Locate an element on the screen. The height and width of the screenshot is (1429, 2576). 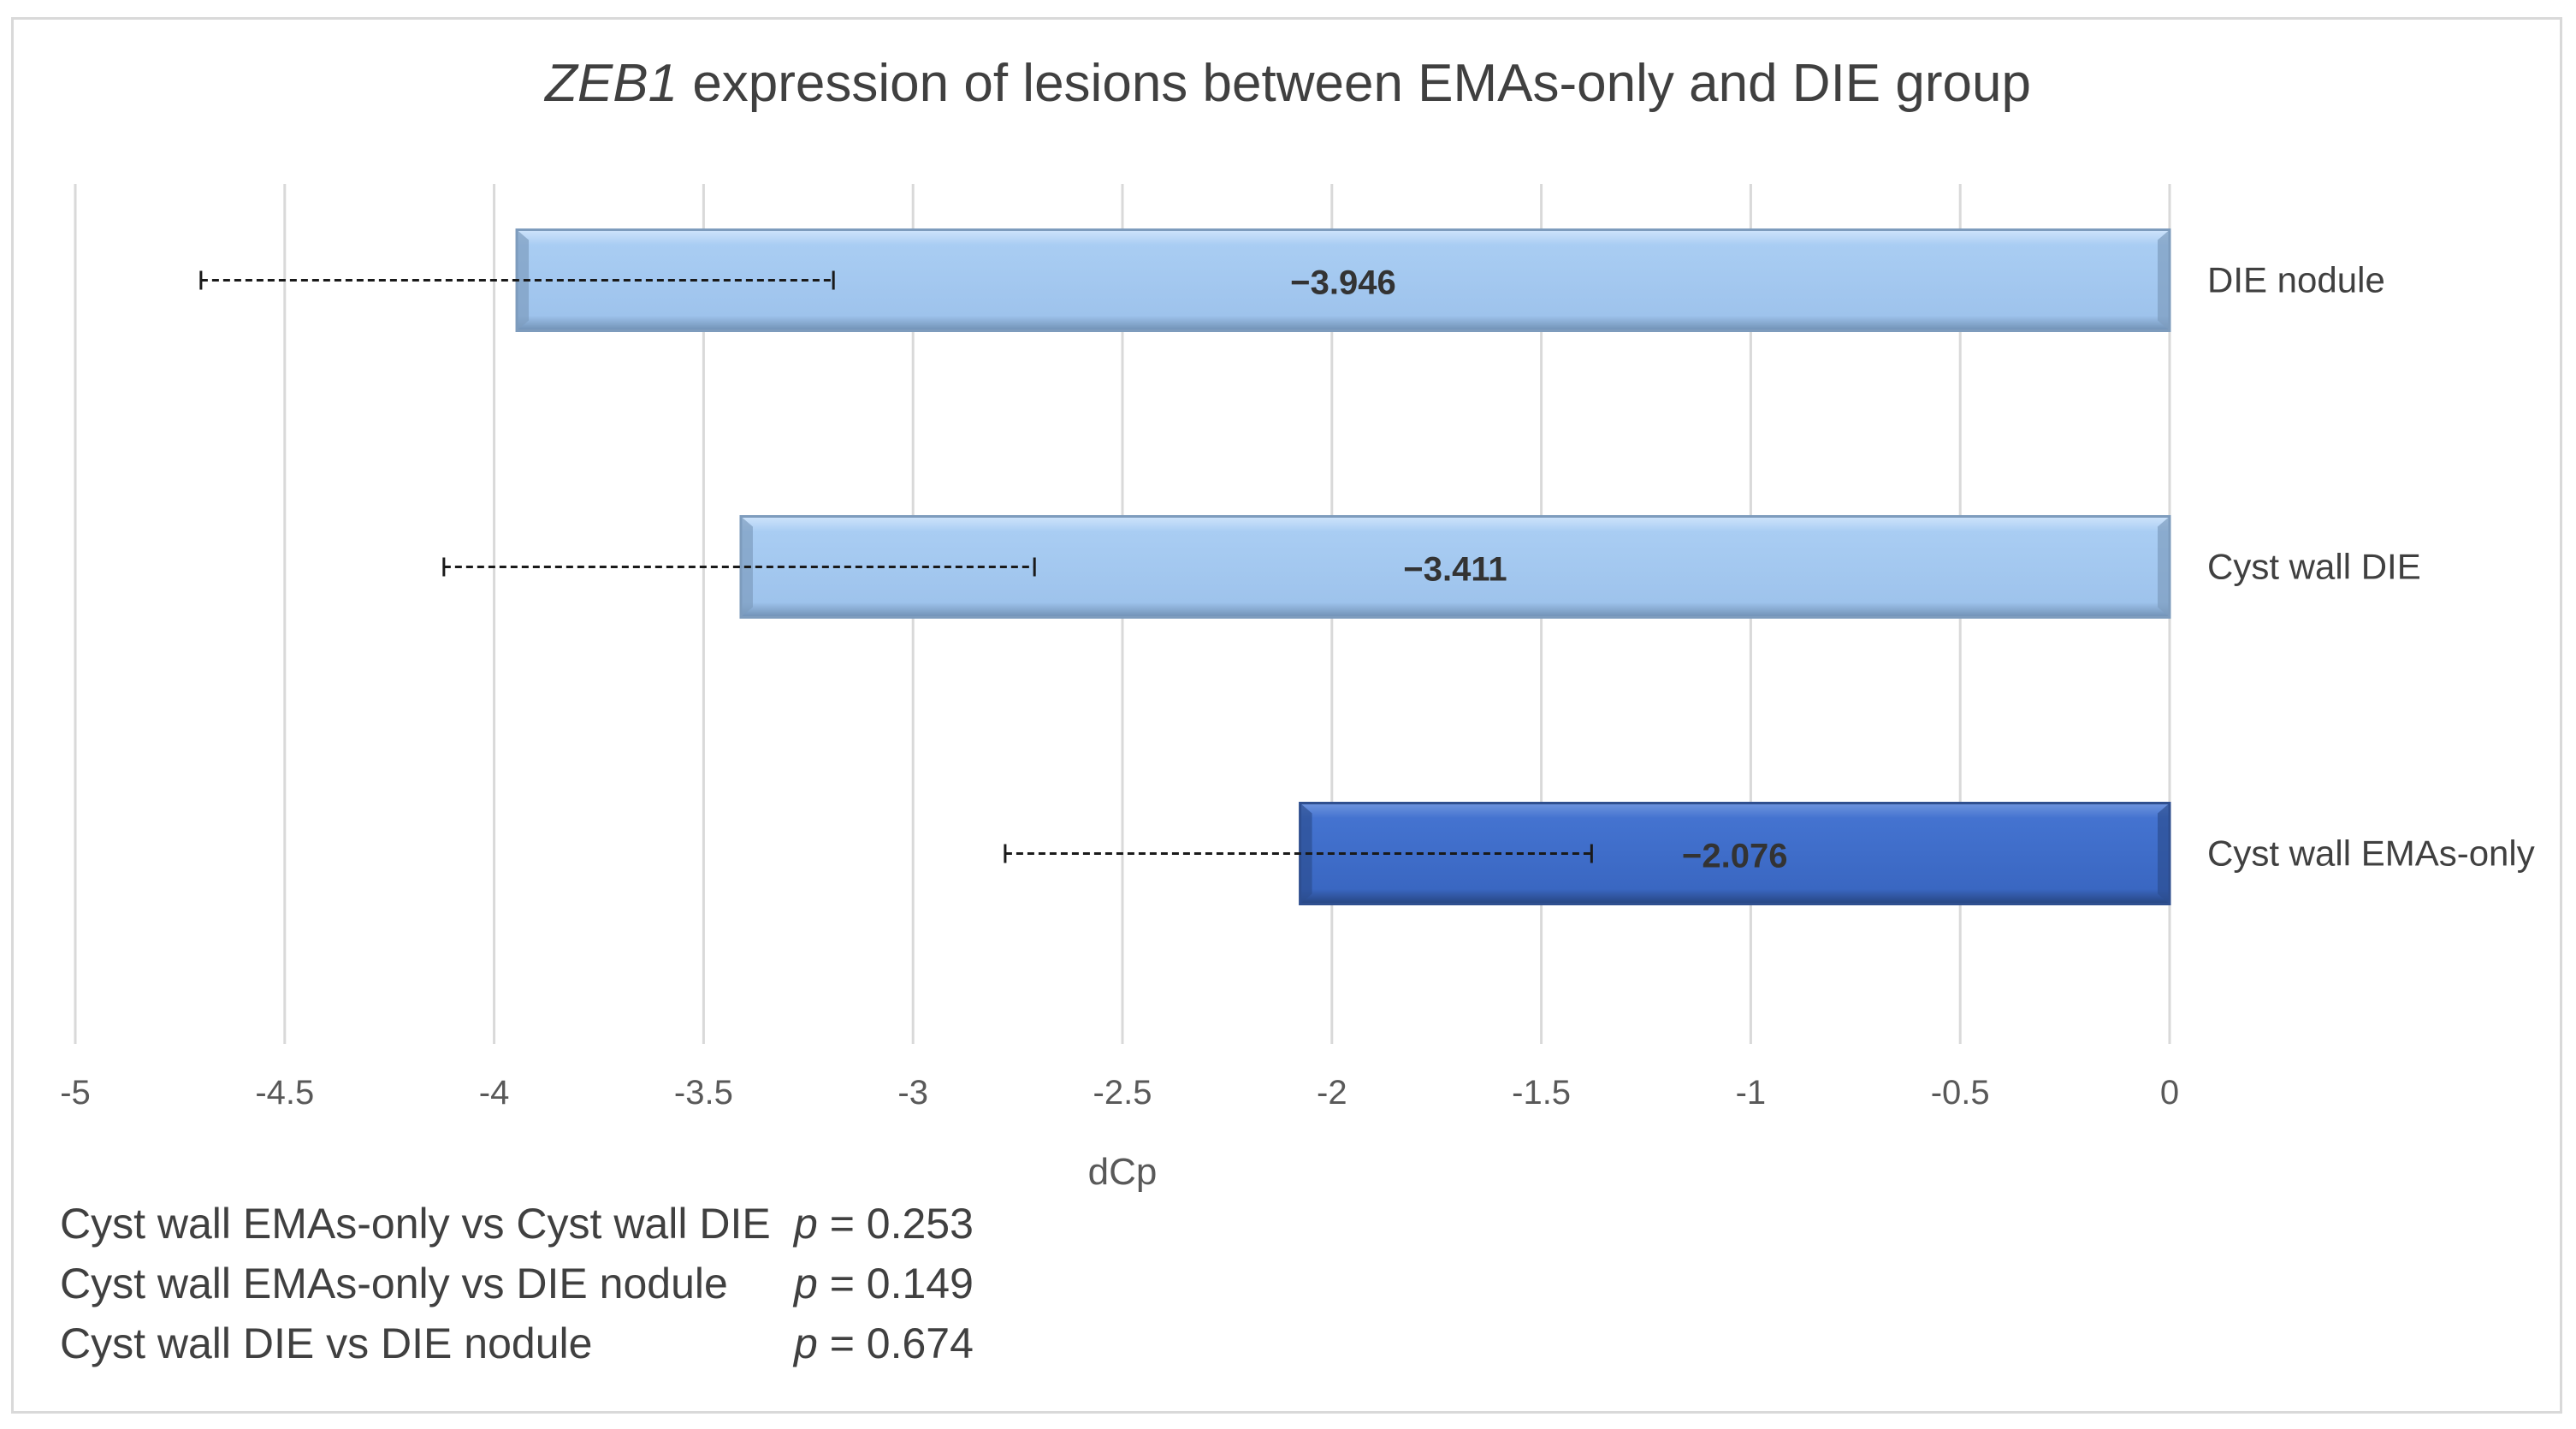
x-tick-label: -5 is located at coordinates (75, 1093).